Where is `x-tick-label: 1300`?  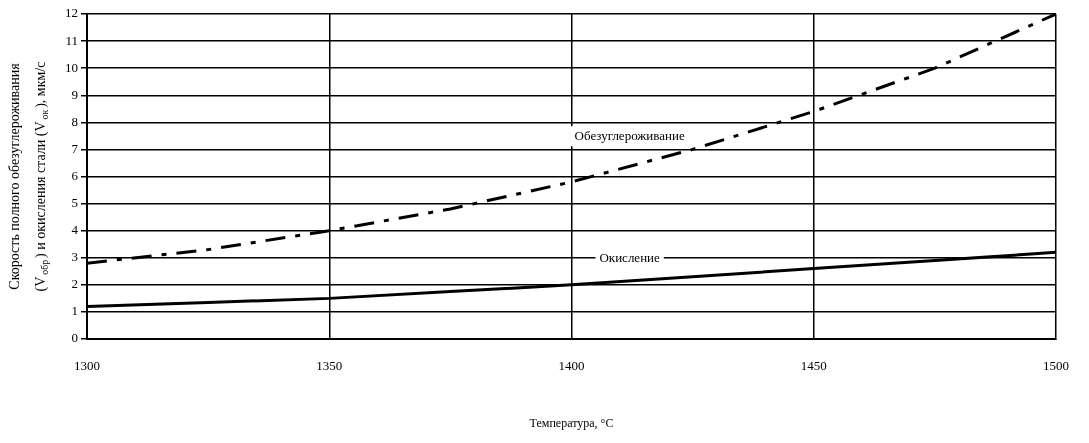 x-tick-label: 1300 is located at coordinates (87, 366).